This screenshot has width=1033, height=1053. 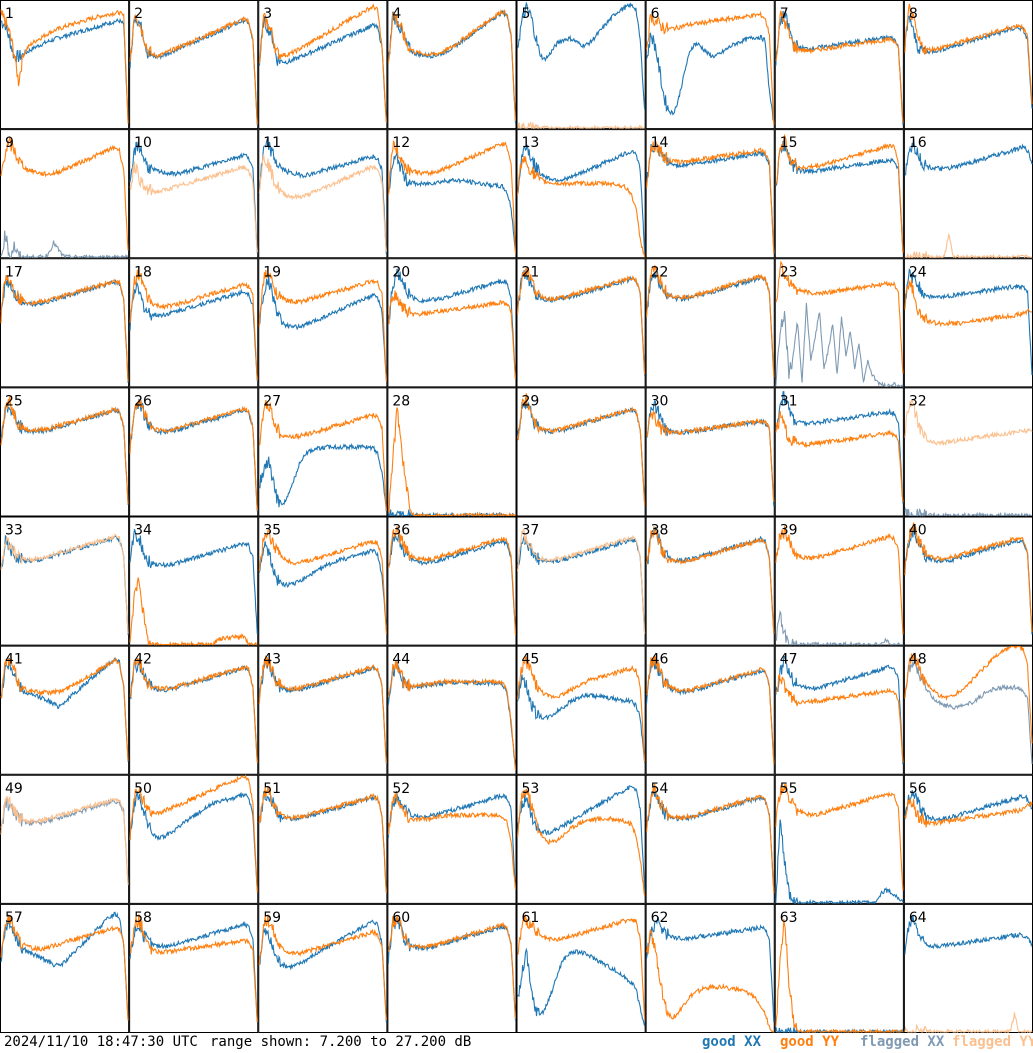 I want to click on panel-6: 6, so click(x=710, y=65).